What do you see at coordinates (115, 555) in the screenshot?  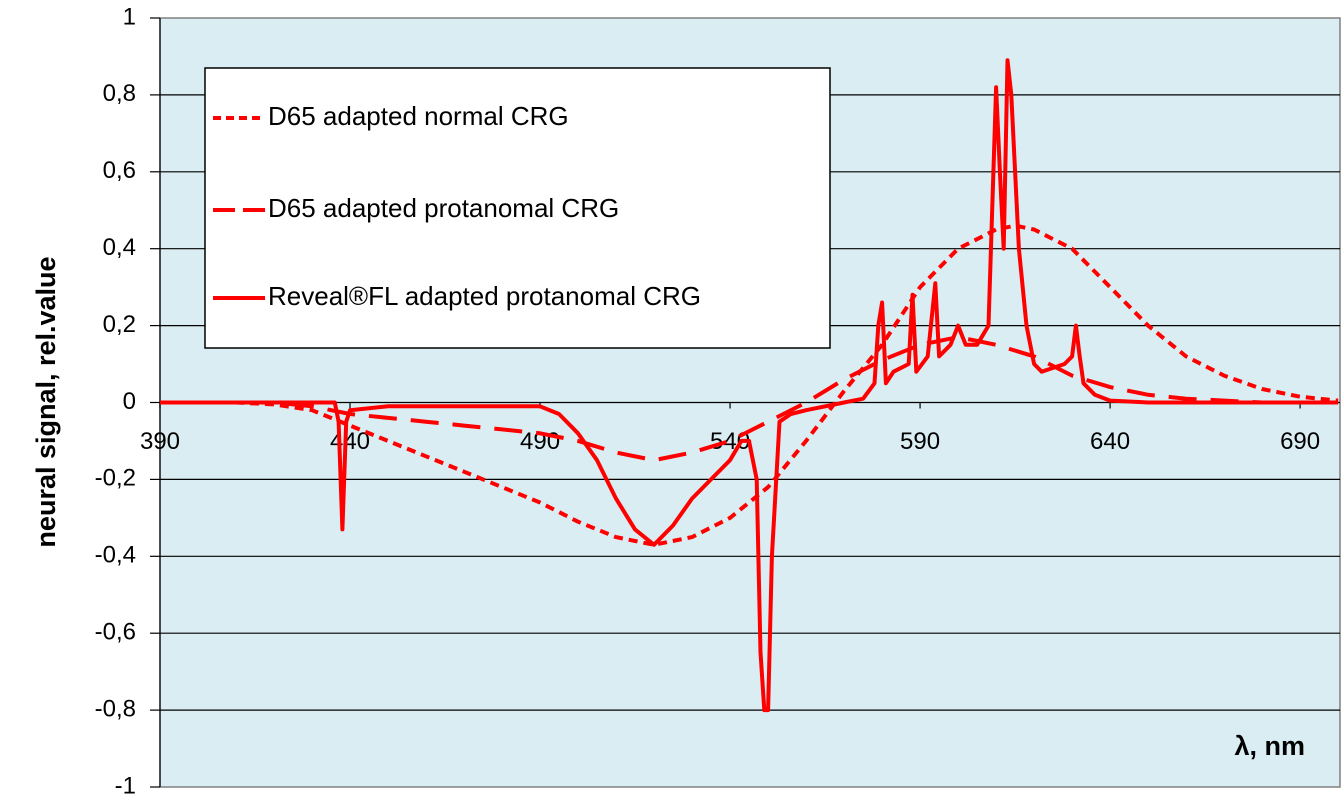 I see `y-tick-label: -0,4` at bounding box center [115, 555].